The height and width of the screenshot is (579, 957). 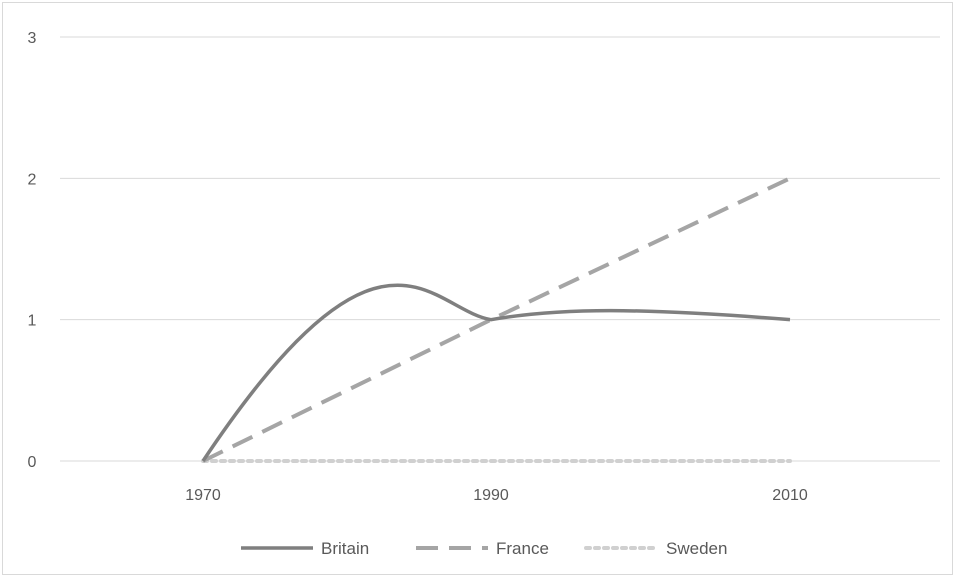 What do you see at coordinates (484, 548) in the screenshot?
I see `legend: Britain France Sweden` at bounding box center [484, 548].